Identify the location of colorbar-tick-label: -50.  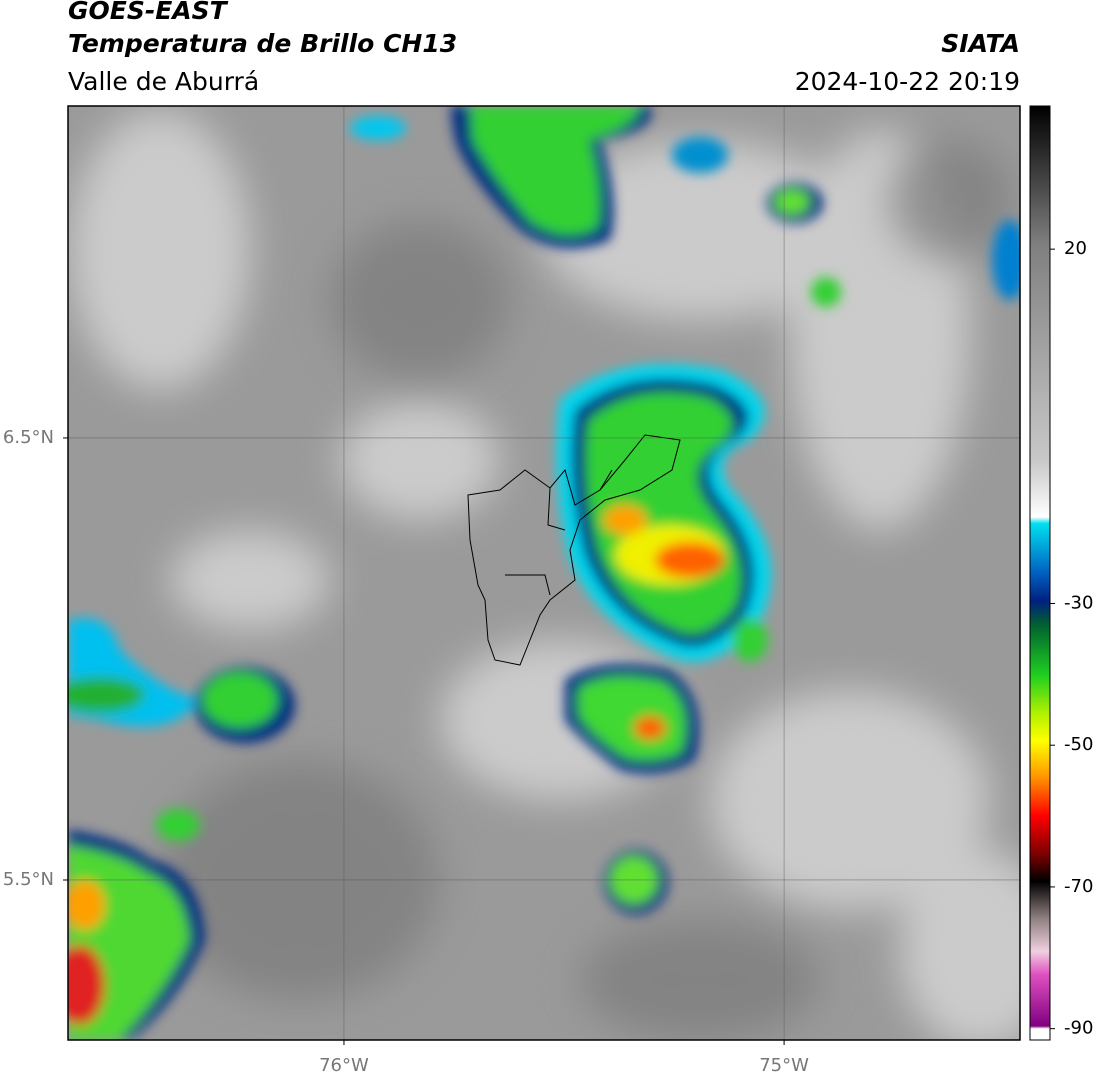
(1078, 744).